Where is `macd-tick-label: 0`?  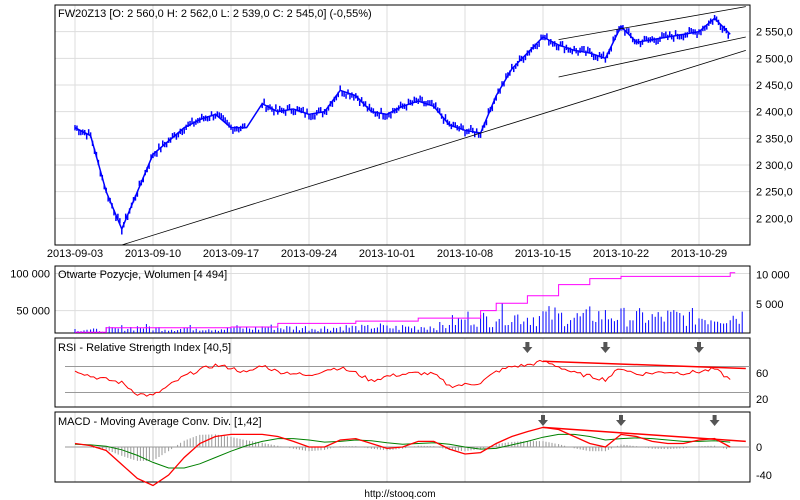 macd-tick-label: 0 is located at coordinates (759, 448).